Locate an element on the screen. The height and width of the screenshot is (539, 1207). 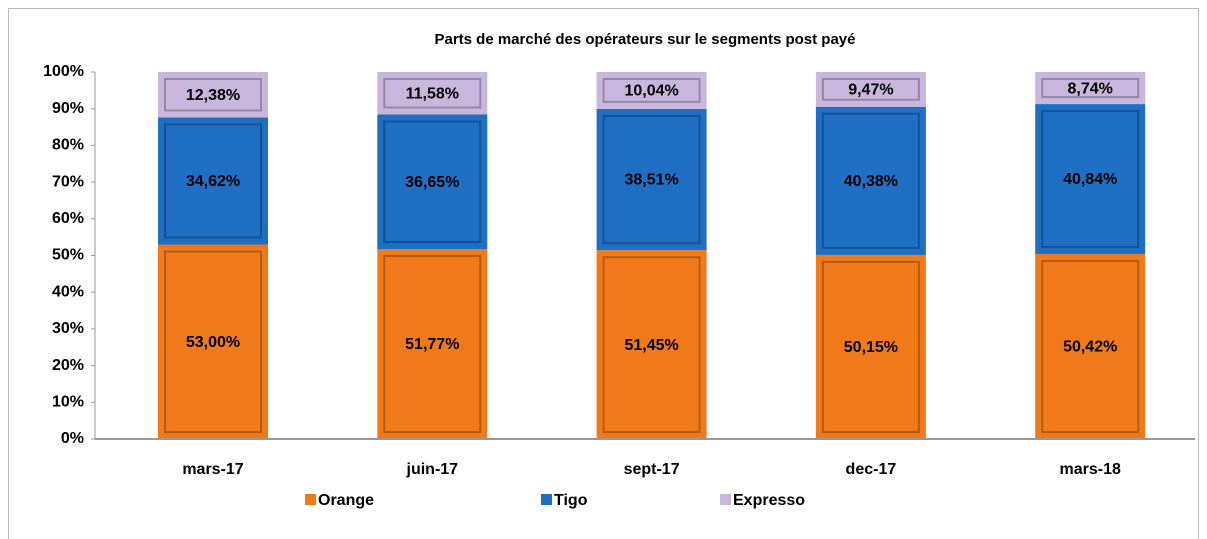
y-tick-label: 90% is located at coordinates (68, 108).